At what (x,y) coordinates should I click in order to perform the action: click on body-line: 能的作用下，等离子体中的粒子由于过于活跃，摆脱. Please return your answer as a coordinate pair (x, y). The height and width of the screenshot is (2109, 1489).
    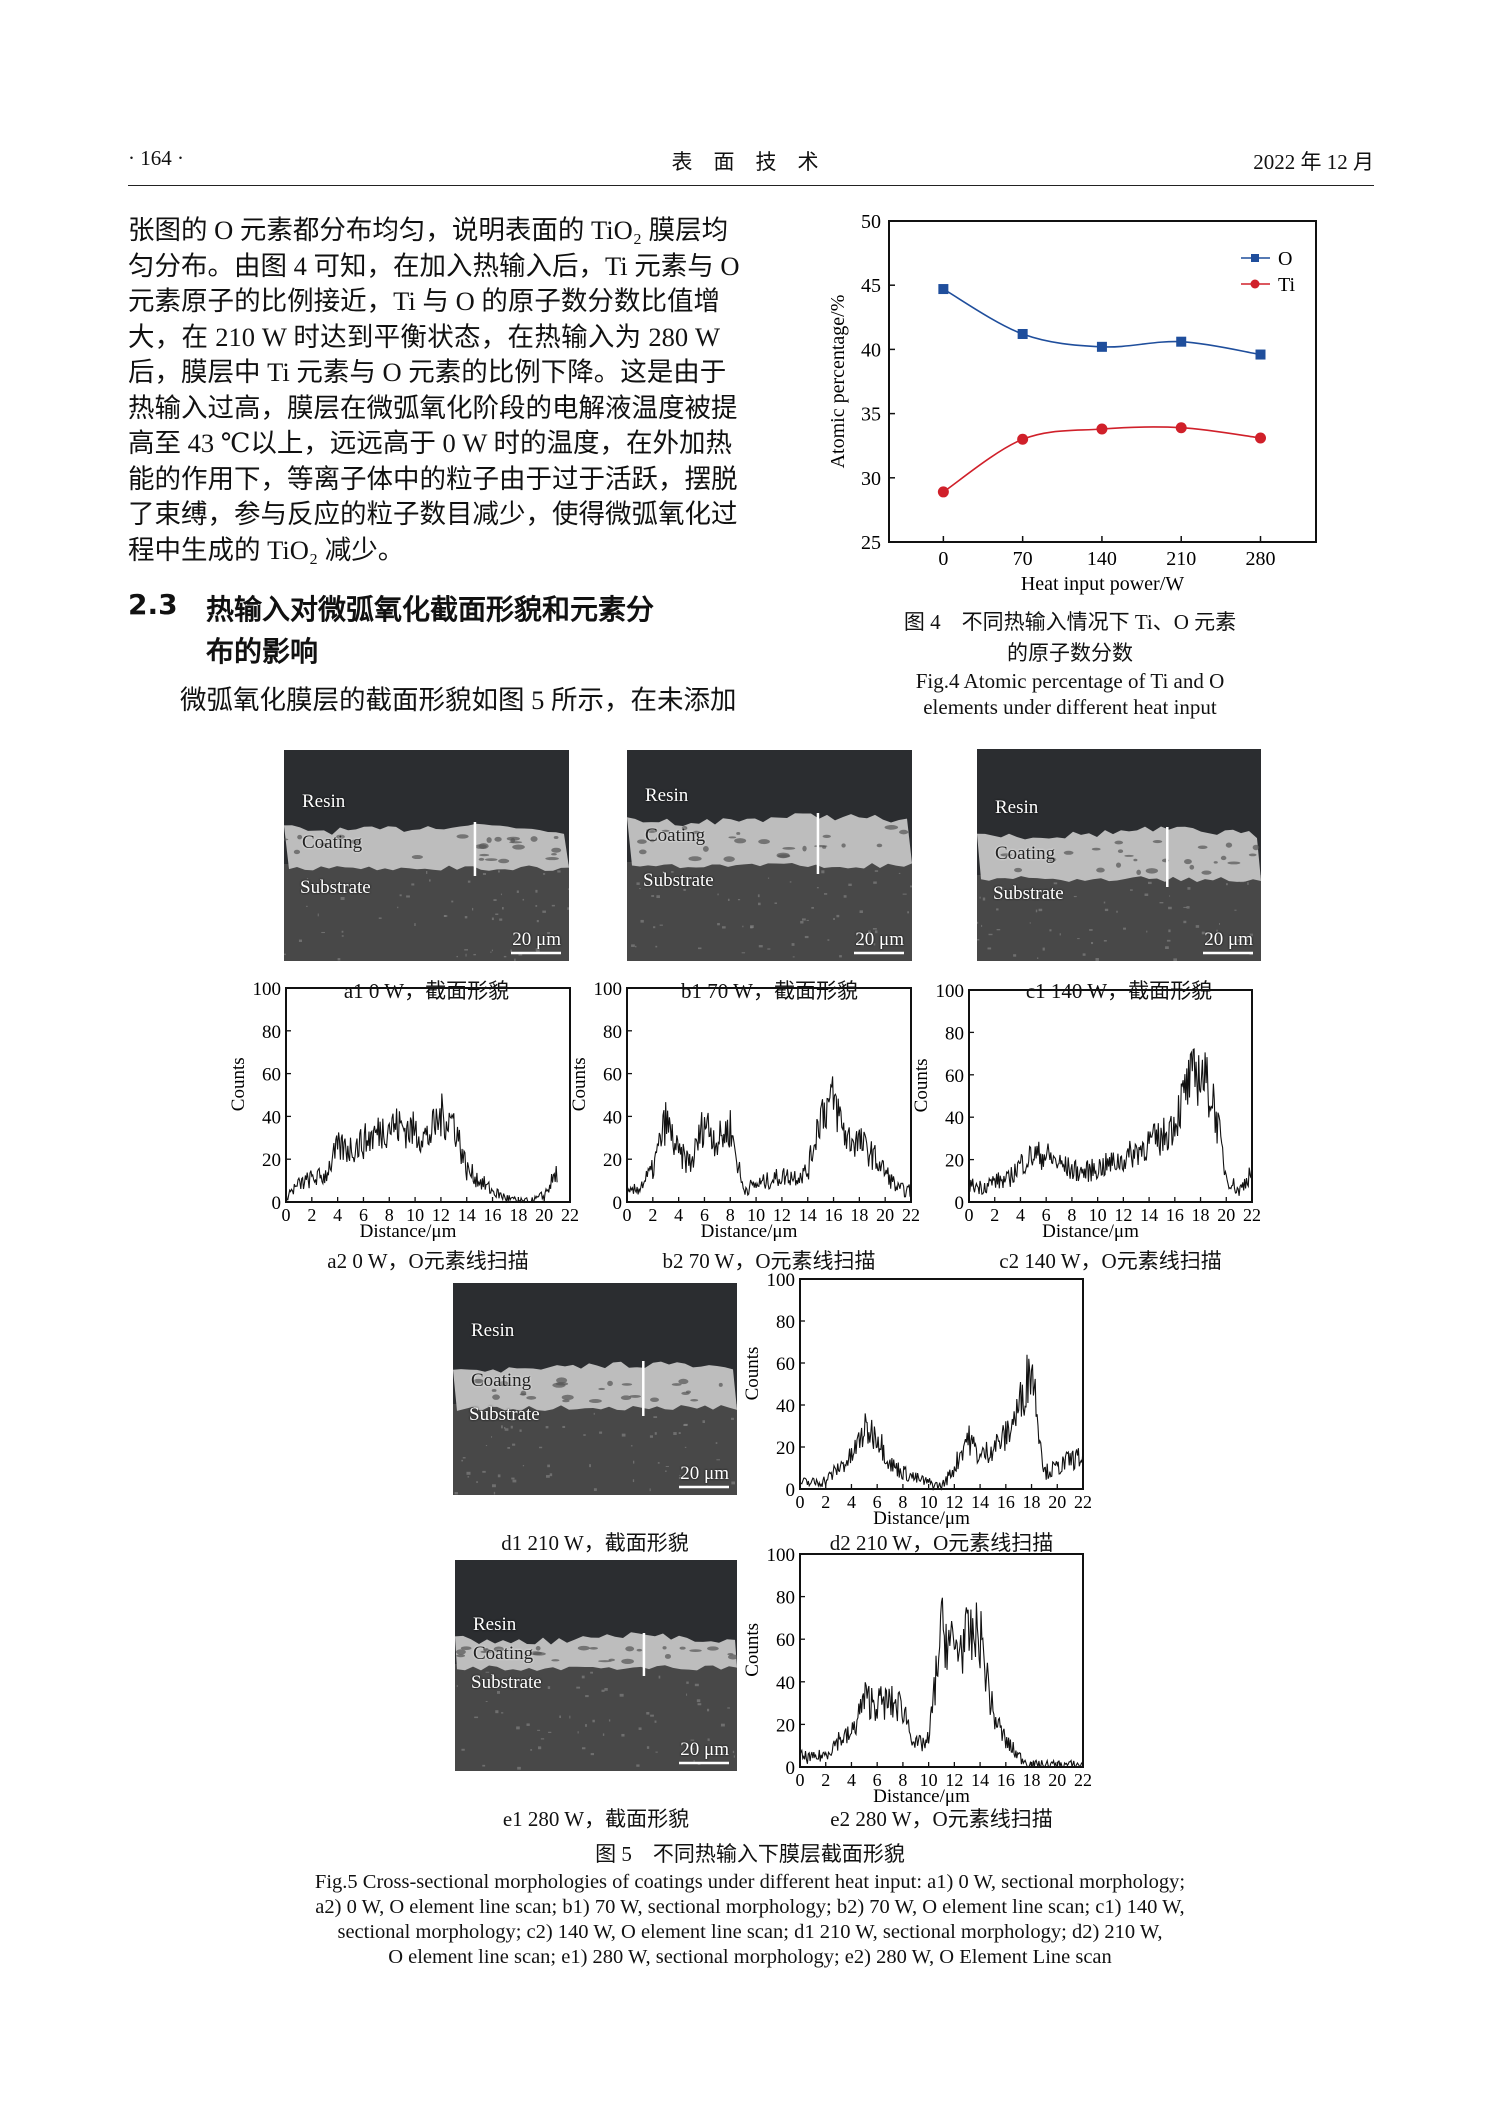
    Looking at the image, I should click on (433, 478).